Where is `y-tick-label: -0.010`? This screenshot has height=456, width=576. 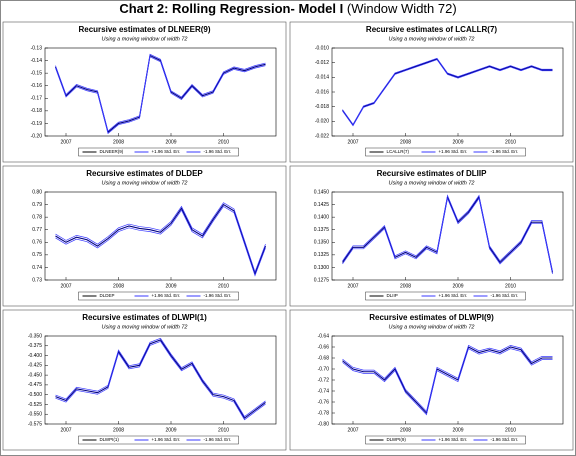 y-tick-label: -0.010 is located at coordinates (322, 48).